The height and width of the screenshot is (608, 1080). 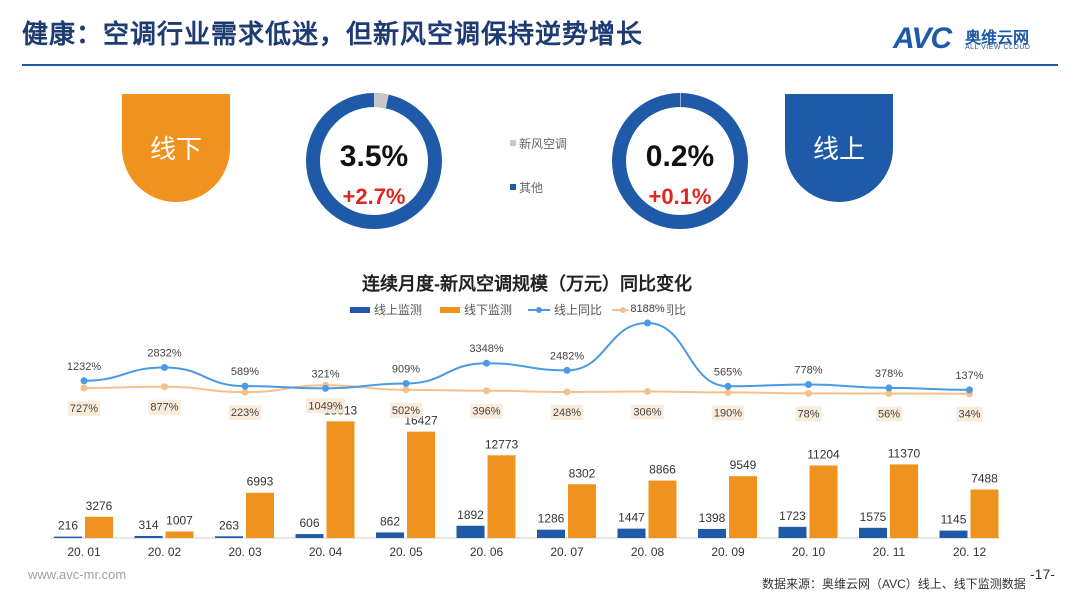 What do you see at coordinates (997, 38) in the screenshot?
I see `logo-name-cn: 奥维云网` at bounding box center [997, 38].